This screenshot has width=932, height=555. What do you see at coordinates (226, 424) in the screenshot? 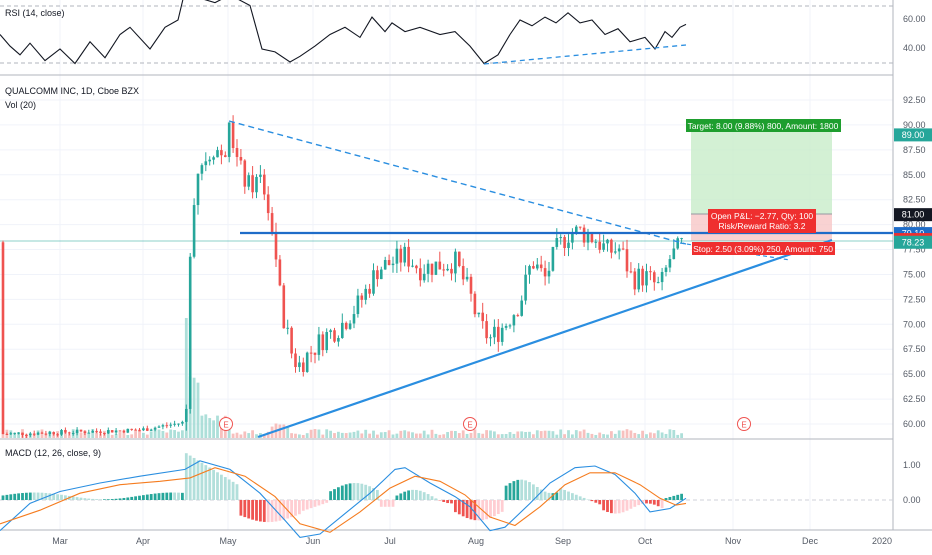
I see `earnings-marker-may: E` at bounding box center [226, 424].